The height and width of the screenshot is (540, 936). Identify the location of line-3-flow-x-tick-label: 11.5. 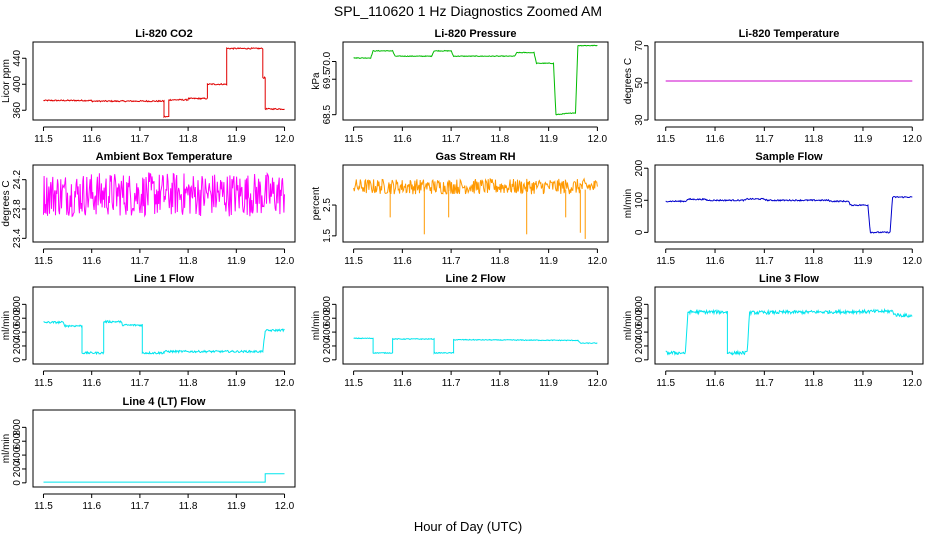
(665, 383).